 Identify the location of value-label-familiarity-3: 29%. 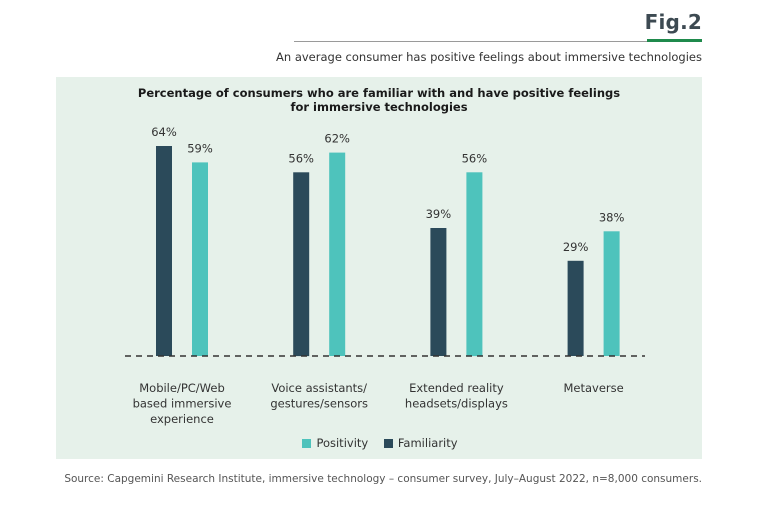
(576, 247).